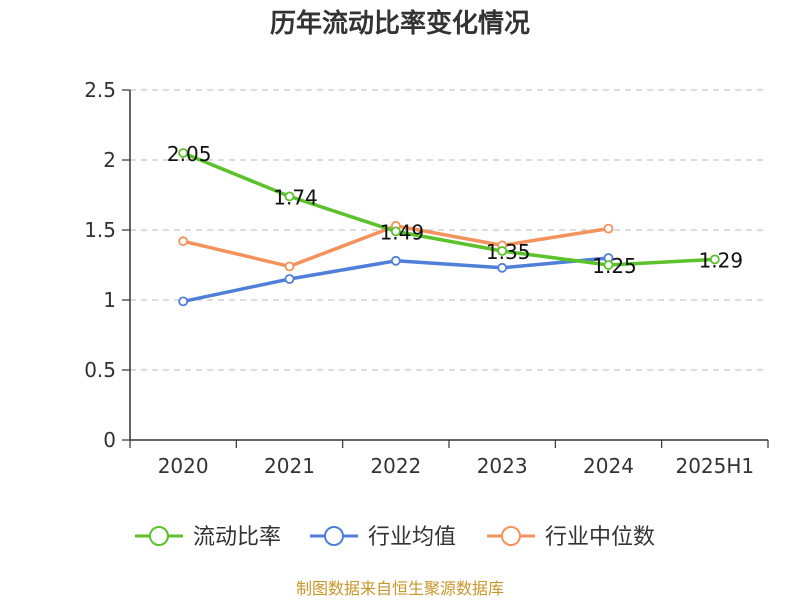 The image size is (800, 600). I want to click on data-label: 2.05, so click(189, 154).